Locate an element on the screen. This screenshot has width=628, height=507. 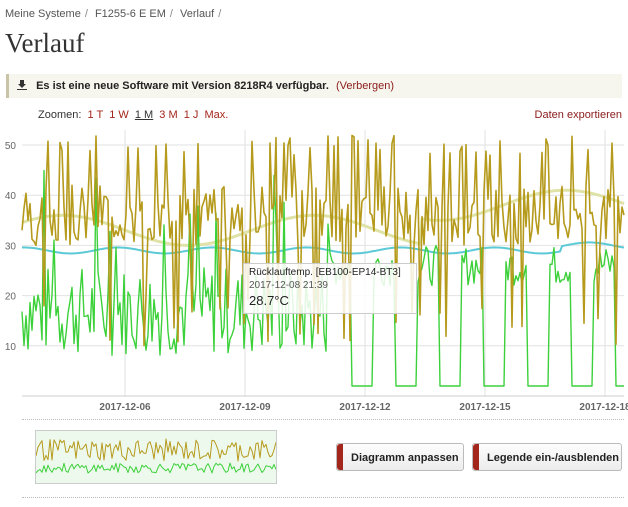
y-tick-label: 30 is located at coordinates (11, 246).